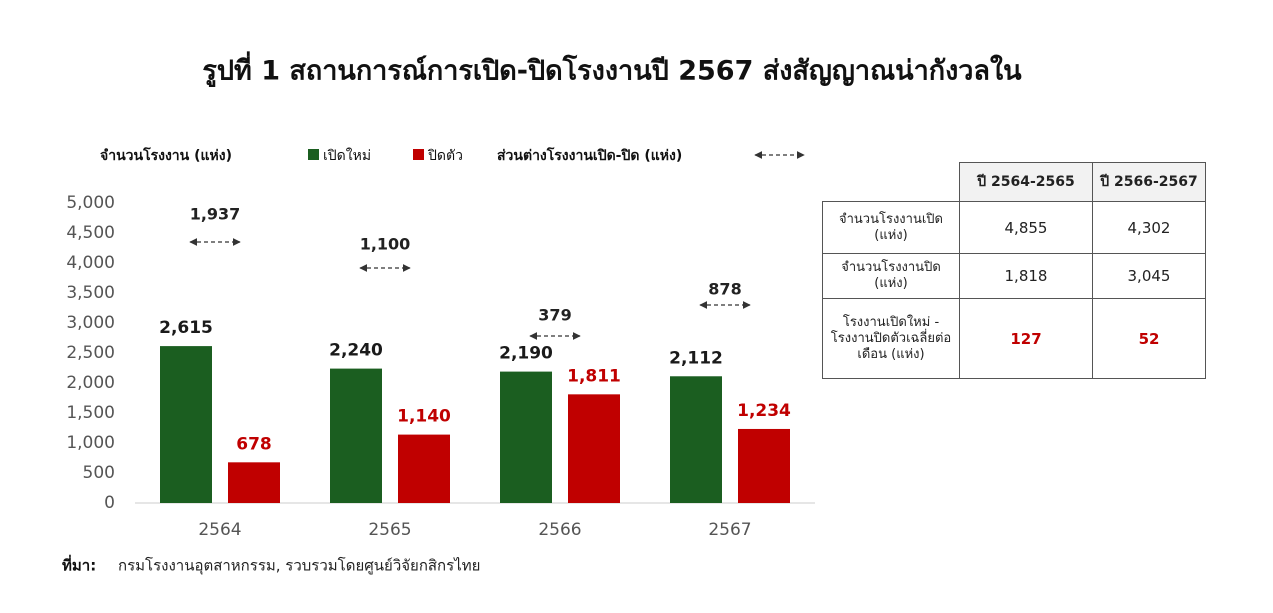  What do you see at coordinates (526, 354) in the screenshot?
I see `value-label: 2,190` at bounding box center [526, 354].